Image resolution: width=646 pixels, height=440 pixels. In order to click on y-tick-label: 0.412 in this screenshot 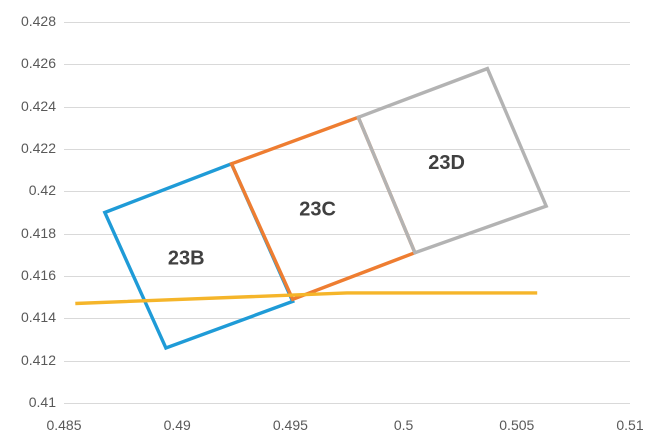, I will do `click(38, 360)`.